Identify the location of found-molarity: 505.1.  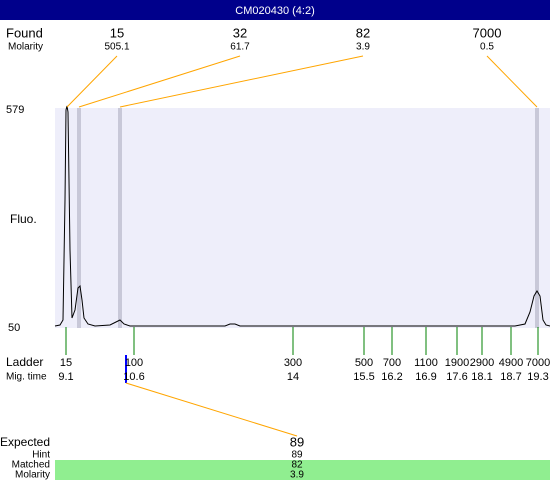
(116, 47).